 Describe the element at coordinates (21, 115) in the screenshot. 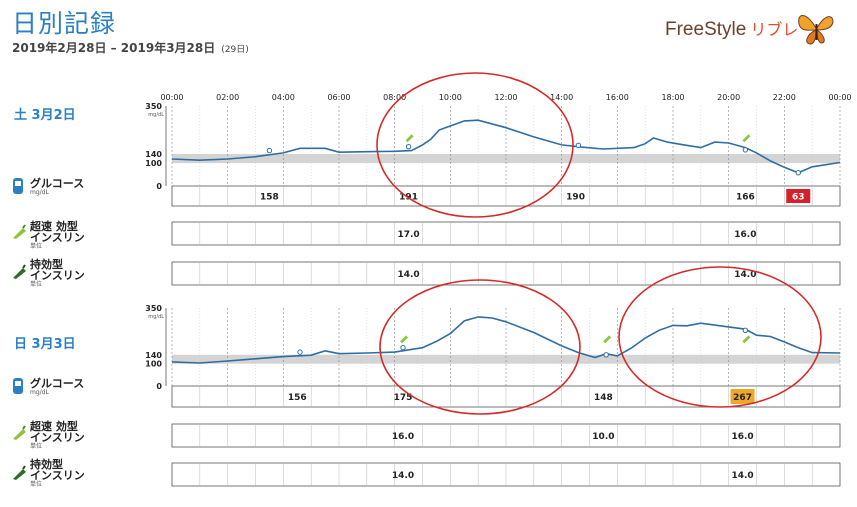

I see `weekday: 土` at that location.